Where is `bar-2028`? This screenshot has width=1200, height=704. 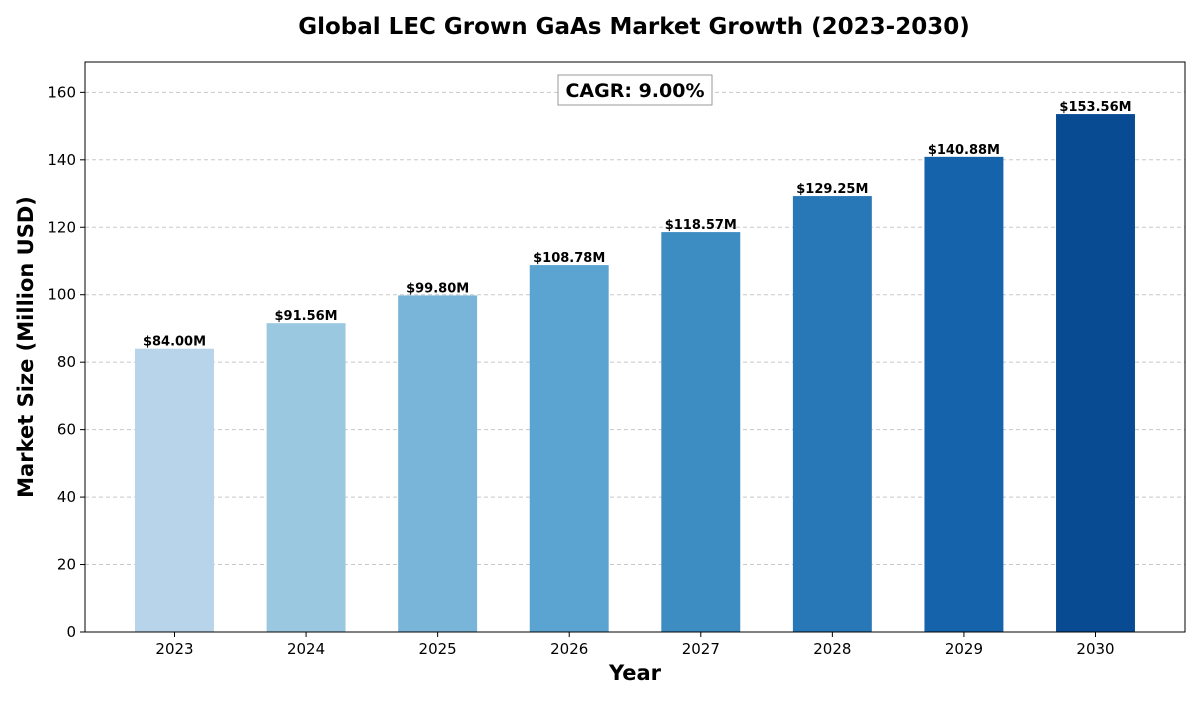 bar-2028 is located at coordinates (832, 414).